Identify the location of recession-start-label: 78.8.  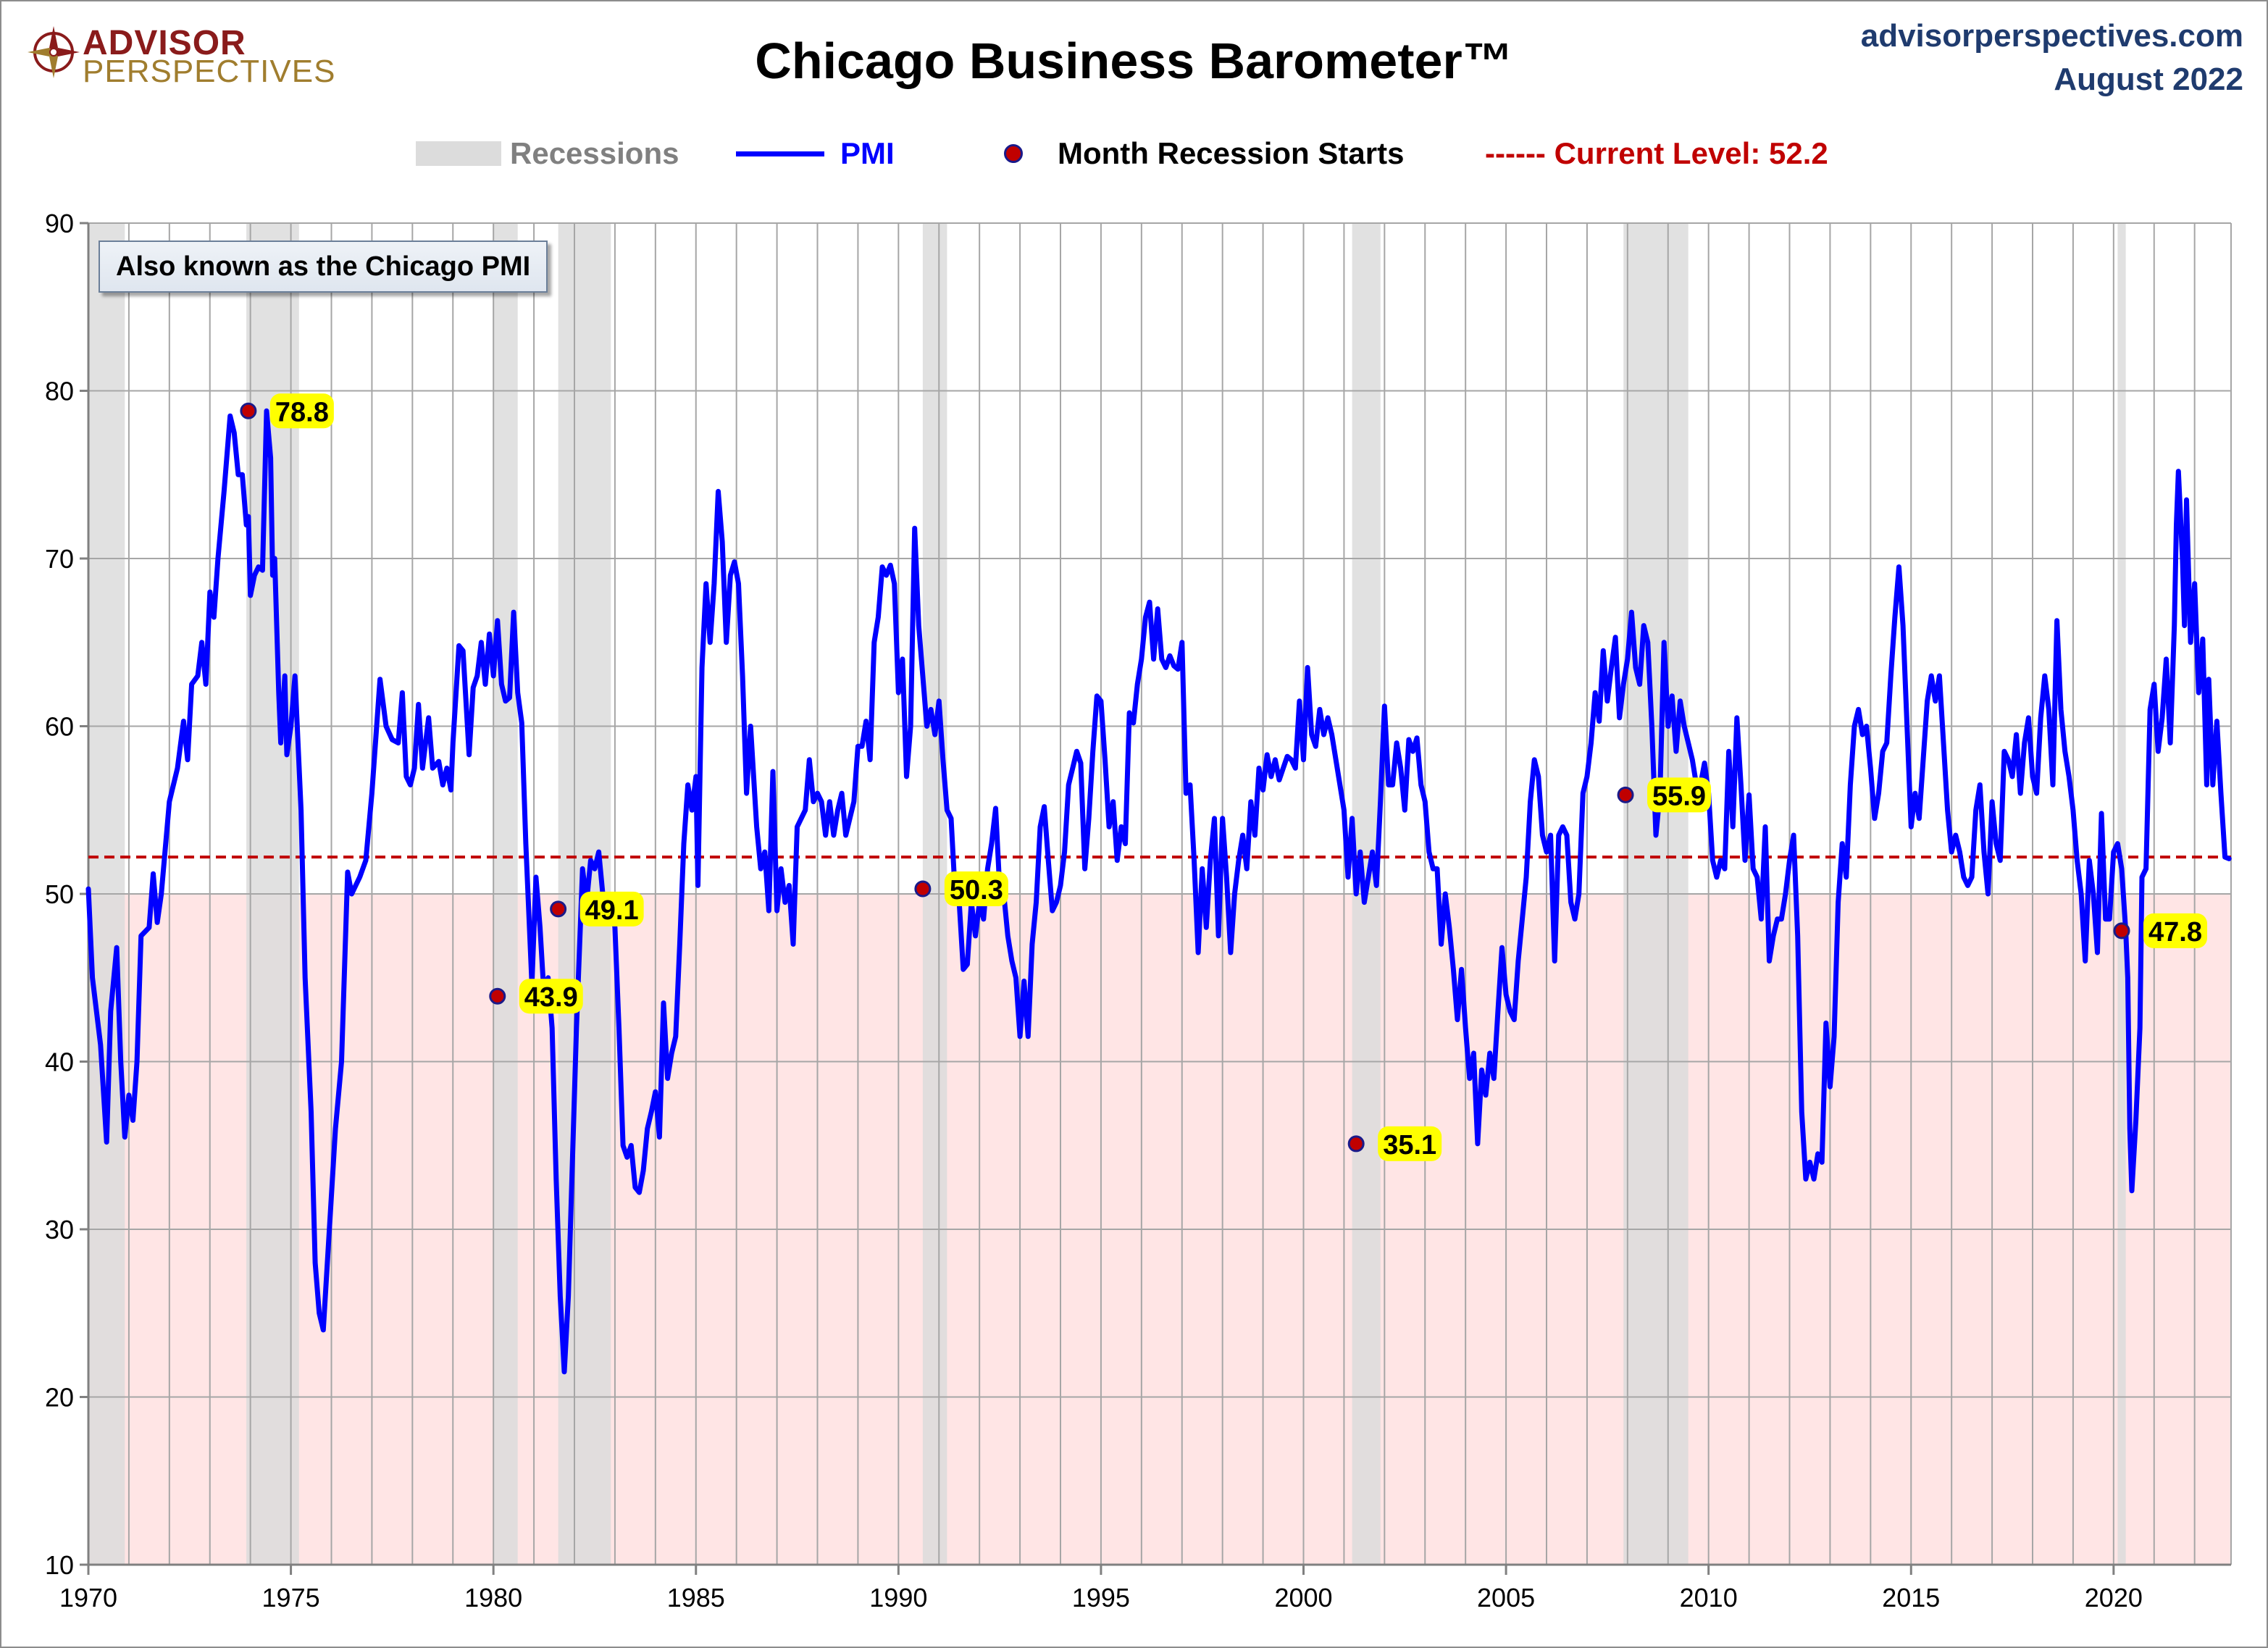
(302, 412).